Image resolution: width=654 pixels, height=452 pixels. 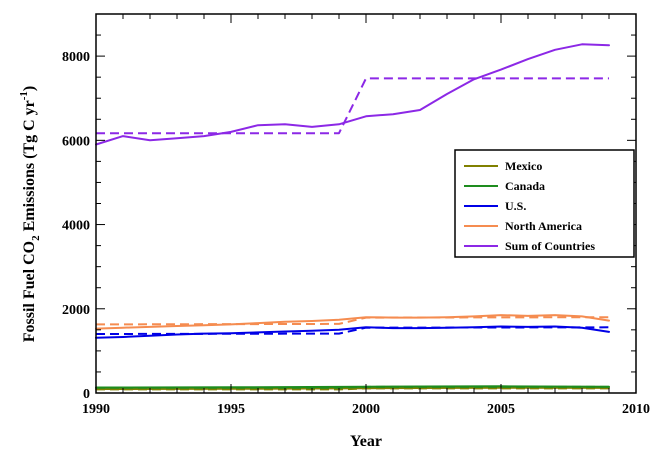 What do you see at coordinates (515, 206) in the screenshot?
I see `legend-label-2: U.S.` at bounding box center [515, 206].